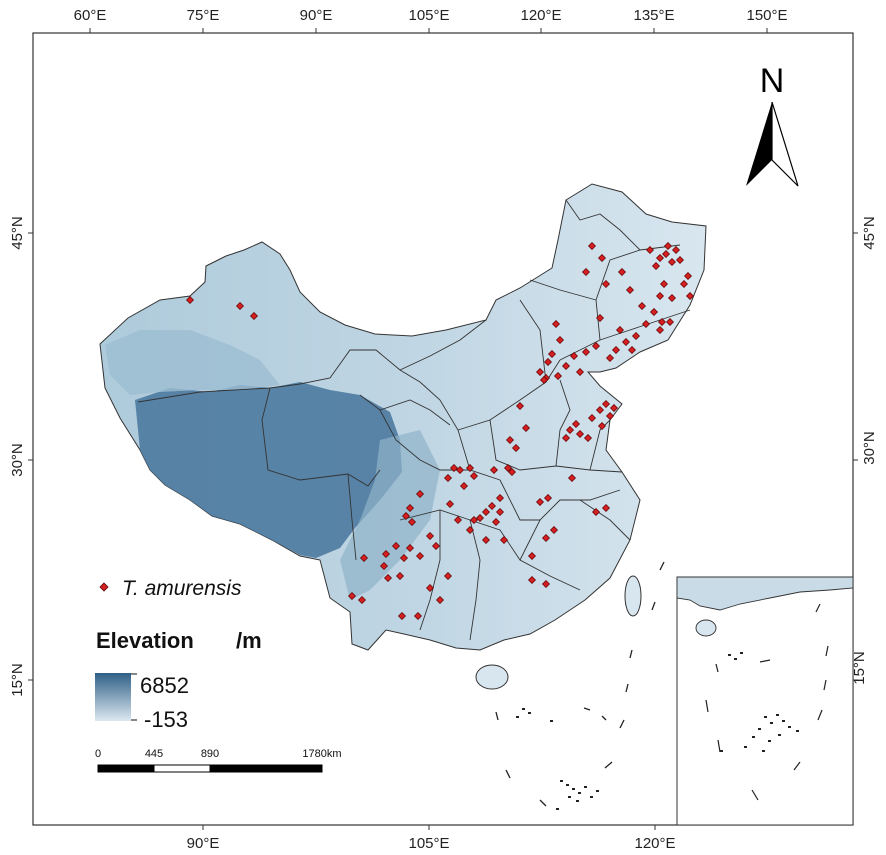 The width and height of the screenshot is (886, 855). Describe the element at coordinates (706, 628) in the screenshot. I see `inset-hainan` at that location.